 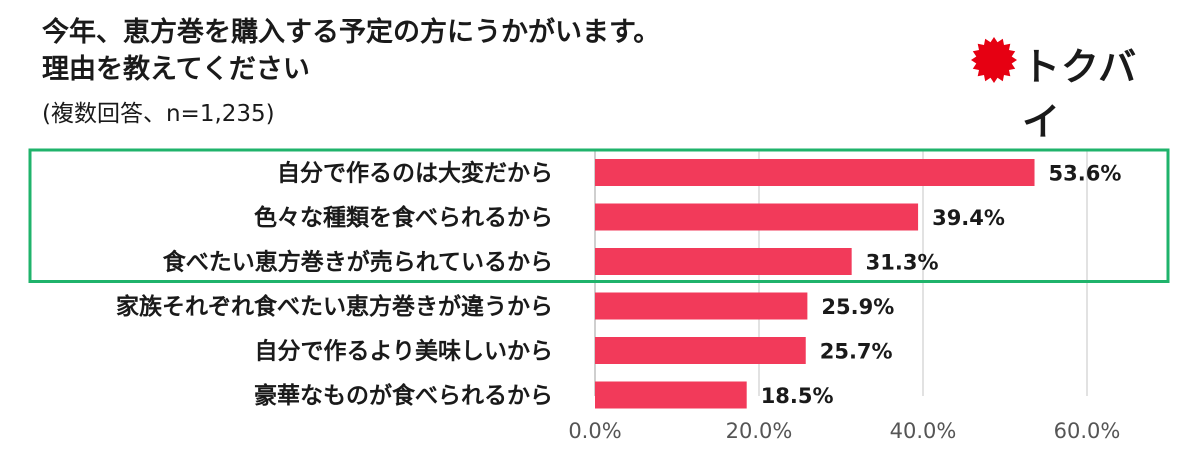 I want to click on value-label: 18.5%, so click(x=797, y=396).